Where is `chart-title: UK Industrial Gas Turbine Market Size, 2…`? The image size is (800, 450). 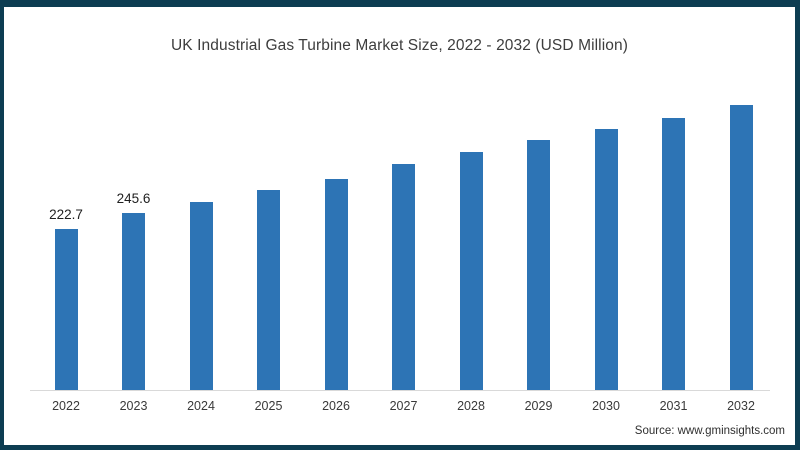 chart-title: UK Industrial Gas Turbine Market Size, 2… is located at coordinates (399, 45).